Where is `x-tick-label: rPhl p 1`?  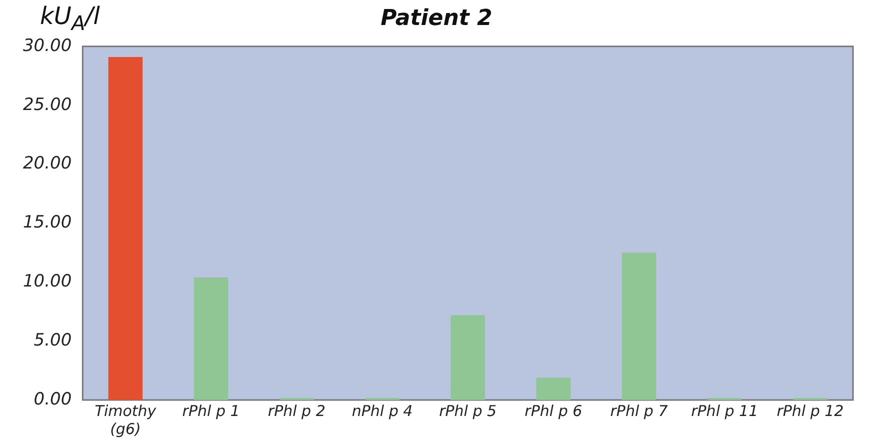 x-tick-label: rPhl p 1 is located at coordinates (211, 411).